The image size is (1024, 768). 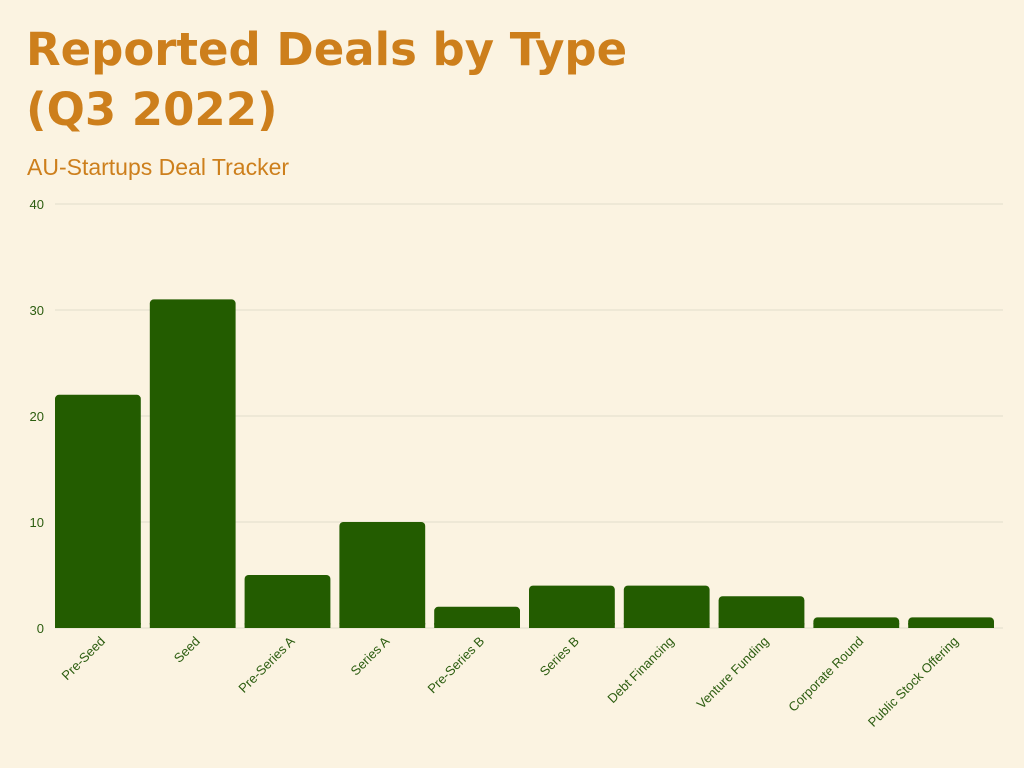 What do you see at coordinates (913, 682) in the screenshot?
I see `x-tick-label: Public Stock Offering` at bounding box center [913, 682].